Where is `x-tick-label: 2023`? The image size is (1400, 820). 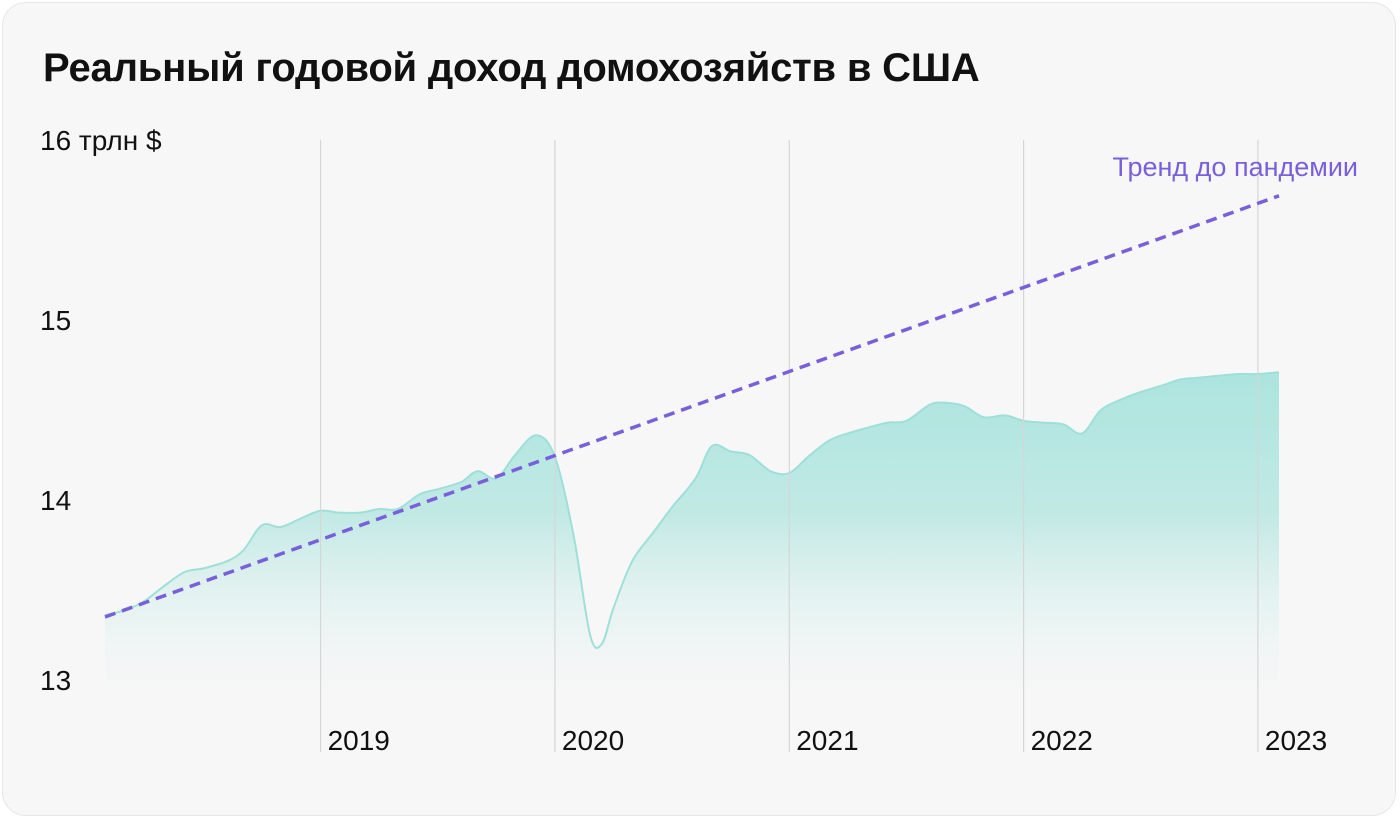 x-tick-label: 2023 is located at coordinates (1296, 740).